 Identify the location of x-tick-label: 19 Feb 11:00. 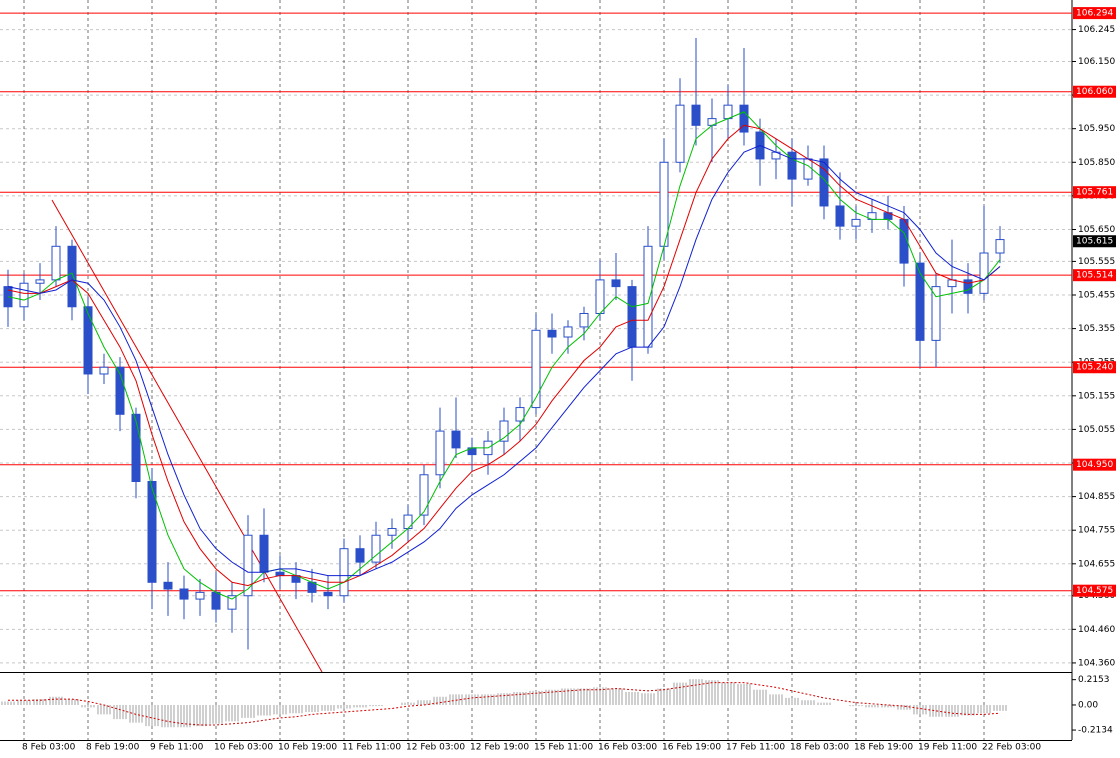
(947, 748).